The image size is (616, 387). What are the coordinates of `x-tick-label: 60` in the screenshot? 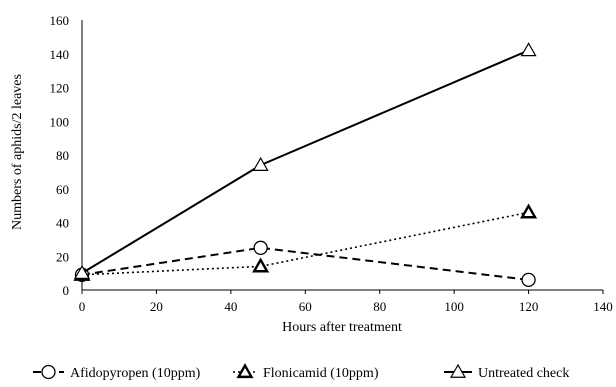 It's located at (305, 306).